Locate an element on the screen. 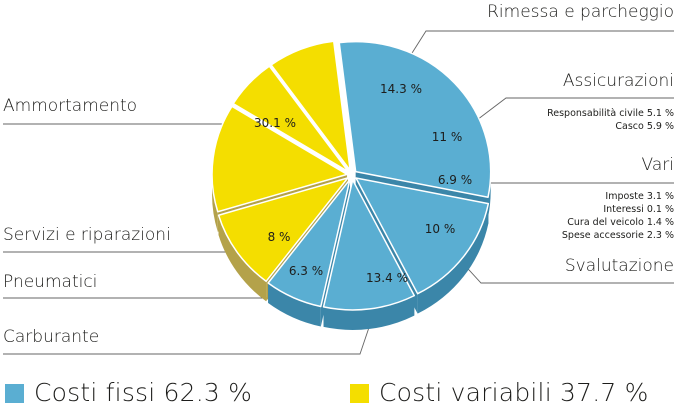 Image resolution: width=676 pixels, height=412 pixels. legend-label-fixed: Costi fissi 62.3 % is located at coordinates (143, 392).